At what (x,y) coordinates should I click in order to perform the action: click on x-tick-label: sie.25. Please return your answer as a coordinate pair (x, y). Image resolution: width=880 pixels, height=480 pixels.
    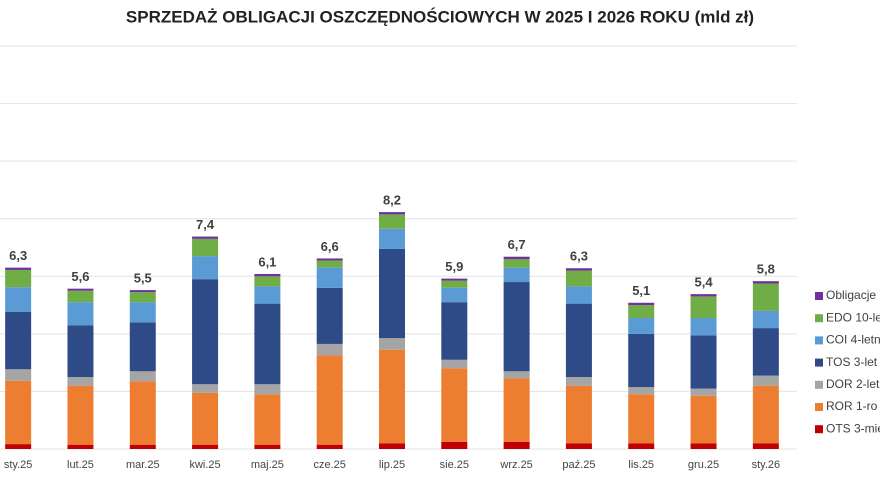
    Looking at the image, I should click on (454, 465).